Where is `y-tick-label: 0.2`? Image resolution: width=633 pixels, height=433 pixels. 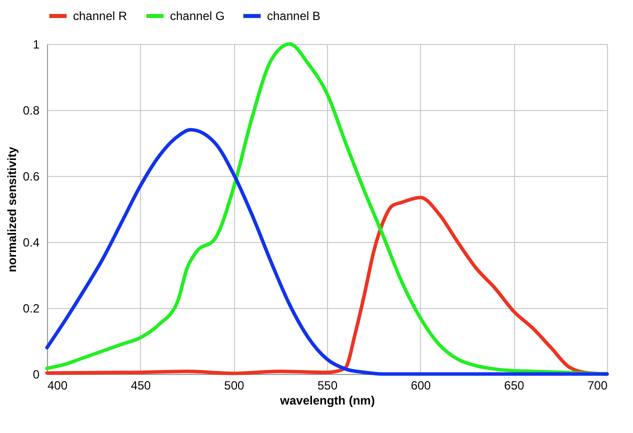 y-tick-label: 0.2 is located at coordinates (31, 309).